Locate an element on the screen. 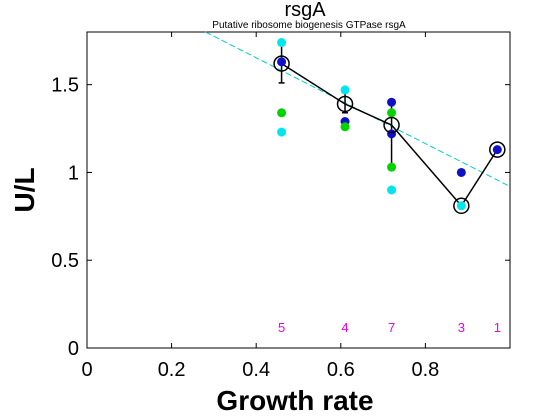 The image size is (560, 420). mean-line is located at coordinates (389, 135).